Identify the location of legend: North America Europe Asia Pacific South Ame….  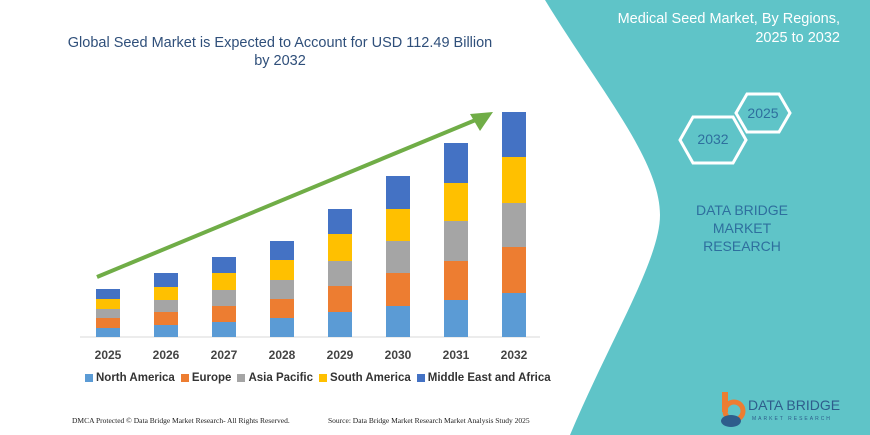
(318, 378).